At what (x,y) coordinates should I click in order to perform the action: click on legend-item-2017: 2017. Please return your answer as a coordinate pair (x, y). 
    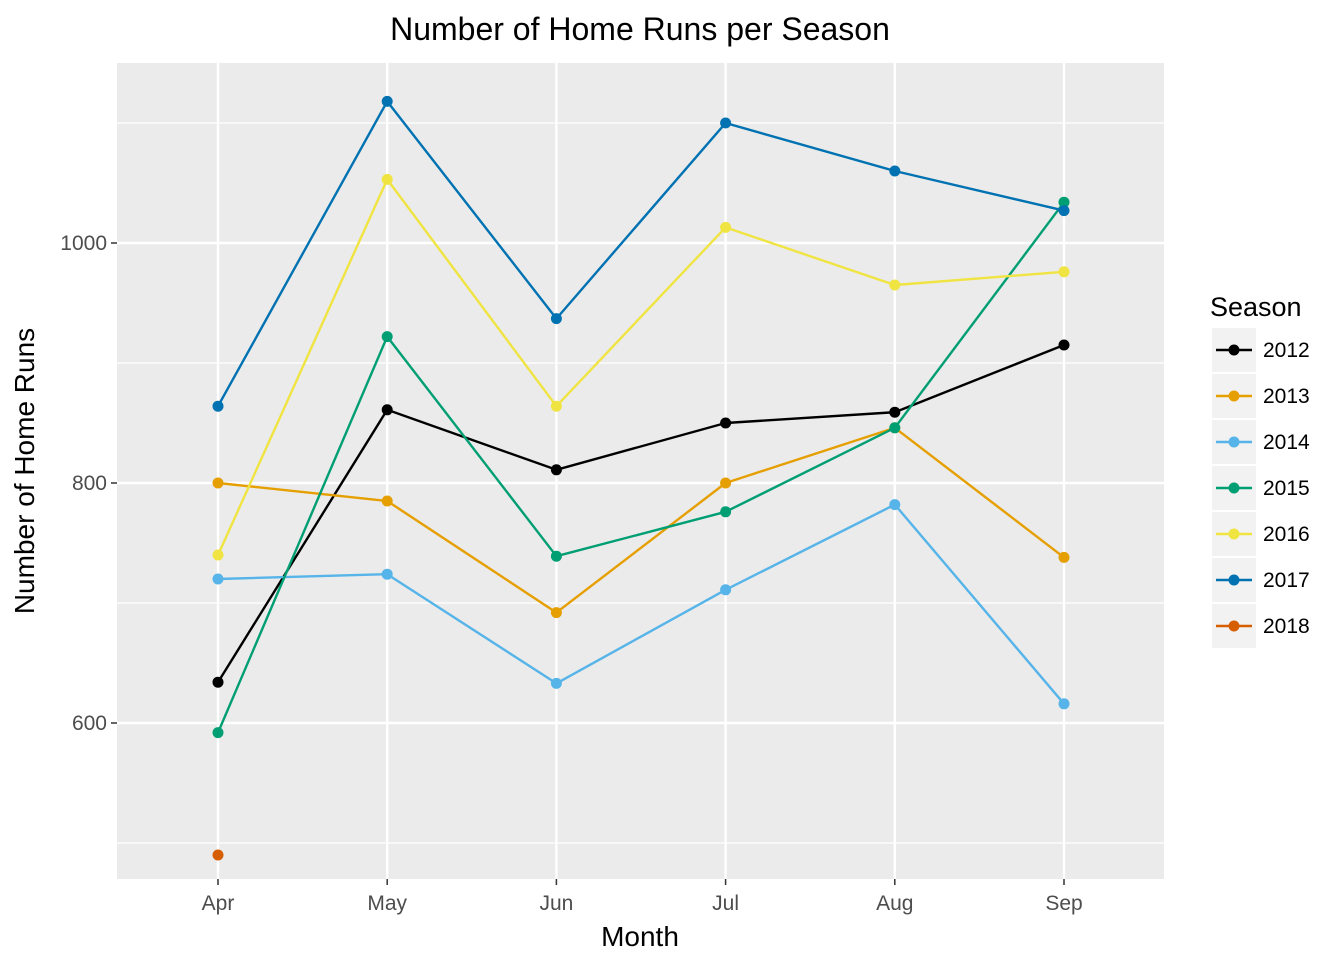
    Looking at the image, I should click on (1261, 580).